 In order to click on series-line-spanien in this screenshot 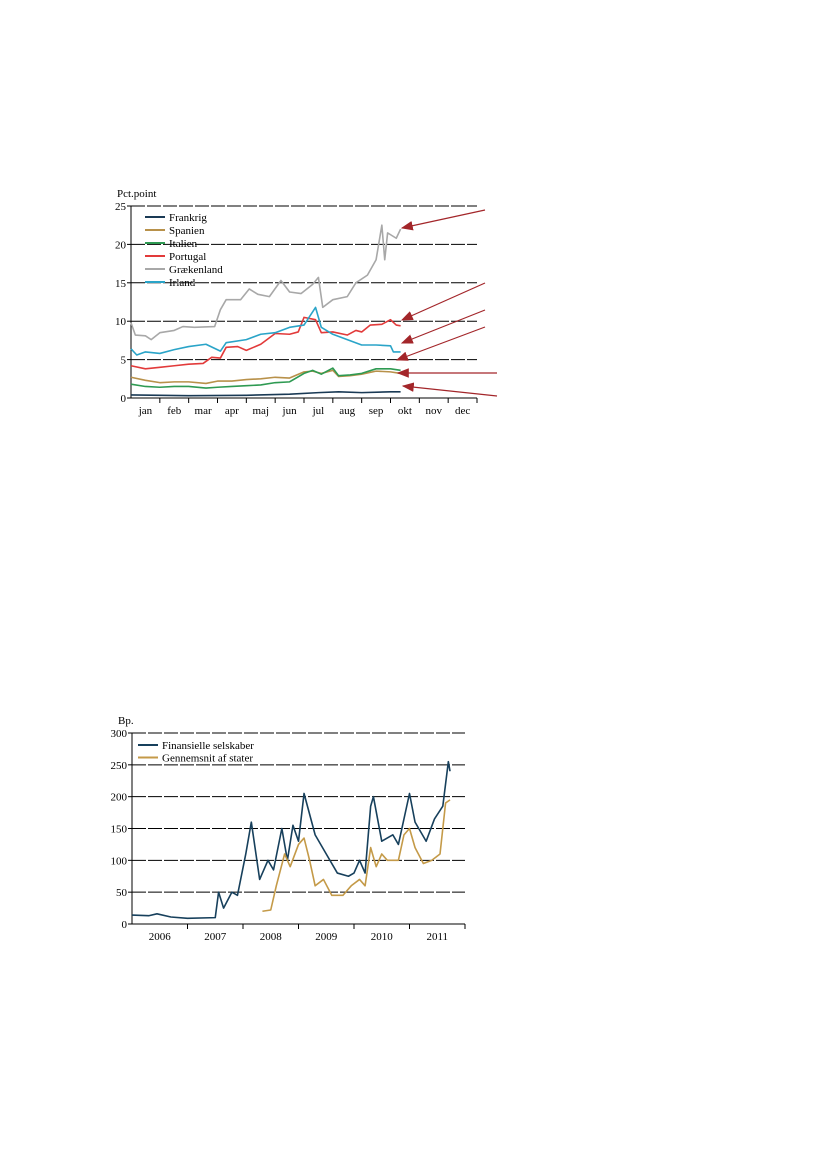, I will do `click(265, 377)`.